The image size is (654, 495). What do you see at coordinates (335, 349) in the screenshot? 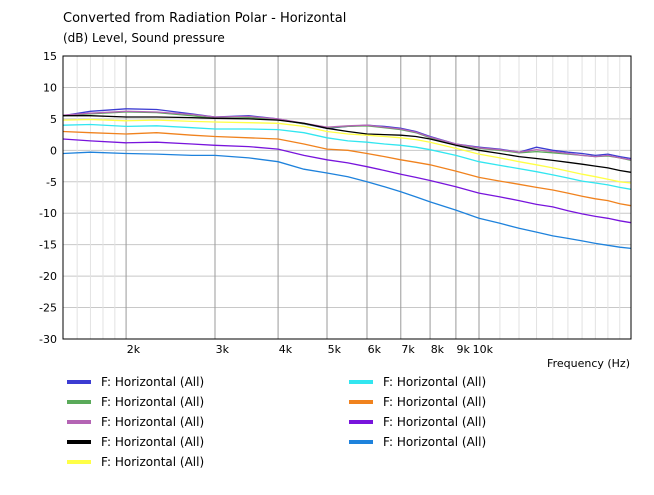
I see `x-tick-label: 5k` at bounding box center [335, 349].